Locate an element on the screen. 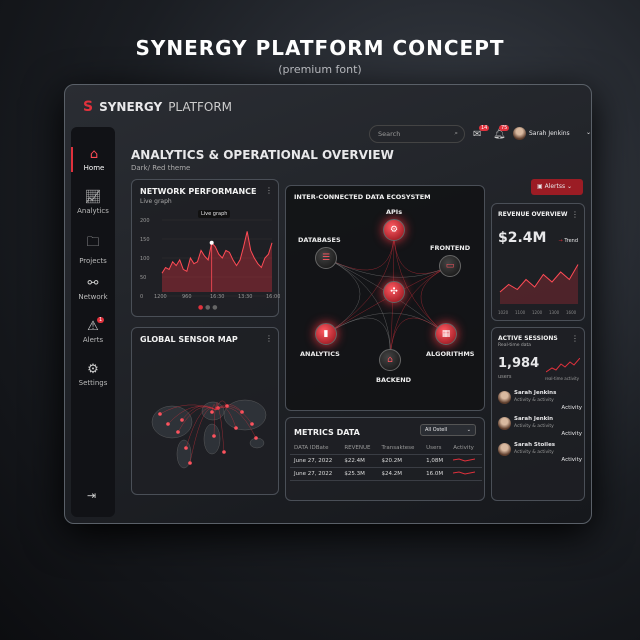 This screenshot has width=640, height=640. user-menu: Sarah Jenkins ⌄ is located at coordinates (552, 134).